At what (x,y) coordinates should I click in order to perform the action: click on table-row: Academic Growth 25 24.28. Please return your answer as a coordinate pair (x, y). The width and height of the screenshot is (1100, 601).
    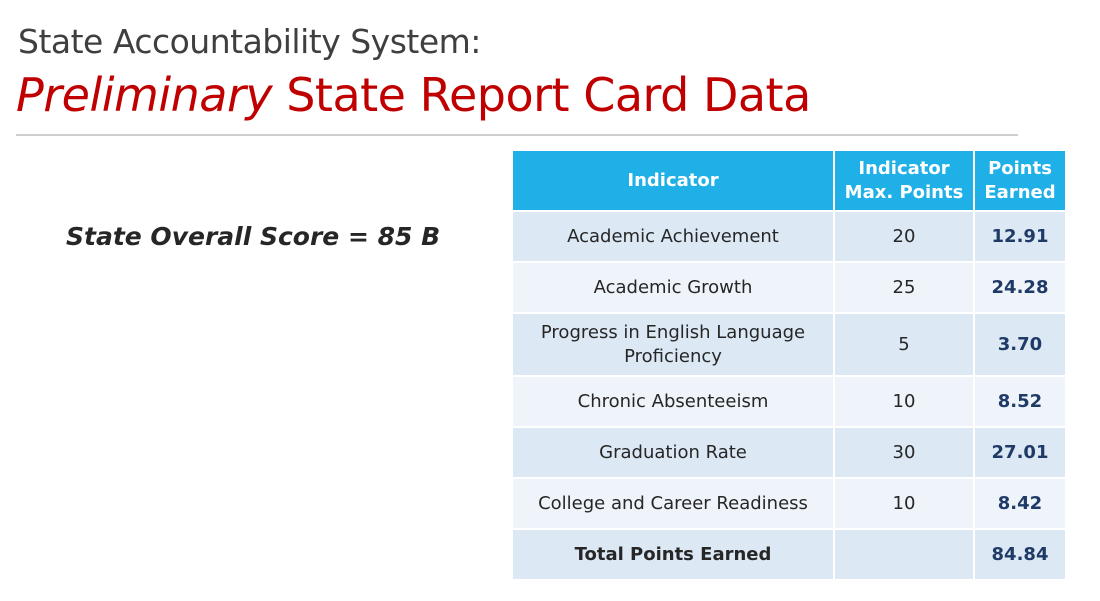
    Looking at the image, I should click on (789, 287).